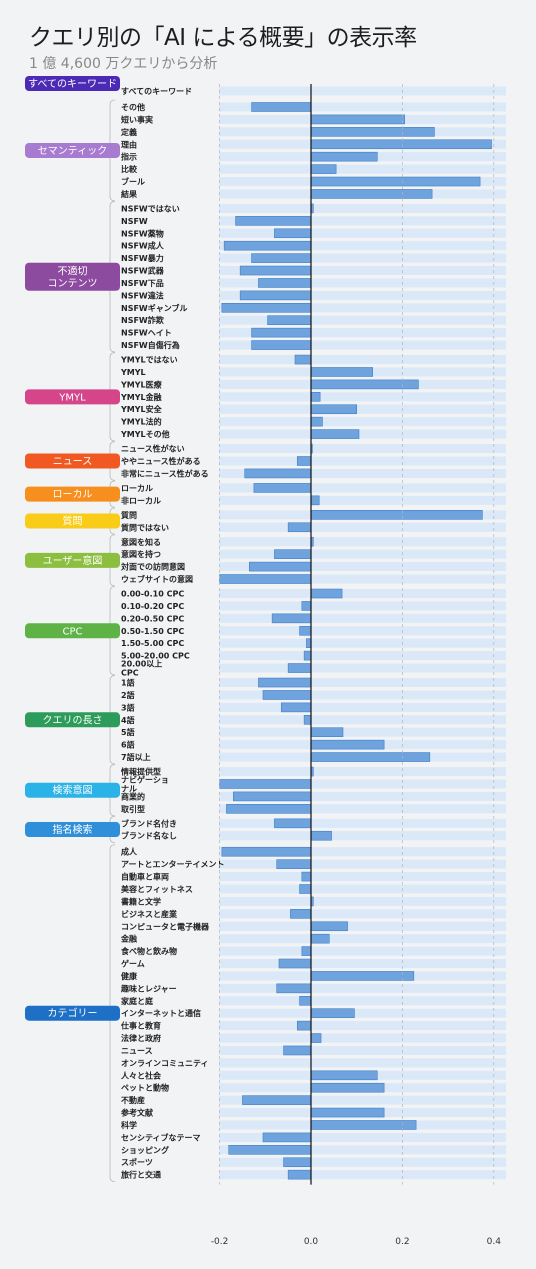 The image size is (536, 1269). I want to click on chart-title: クエリ別の「AI による概要」の表示率, so click(223, 38).